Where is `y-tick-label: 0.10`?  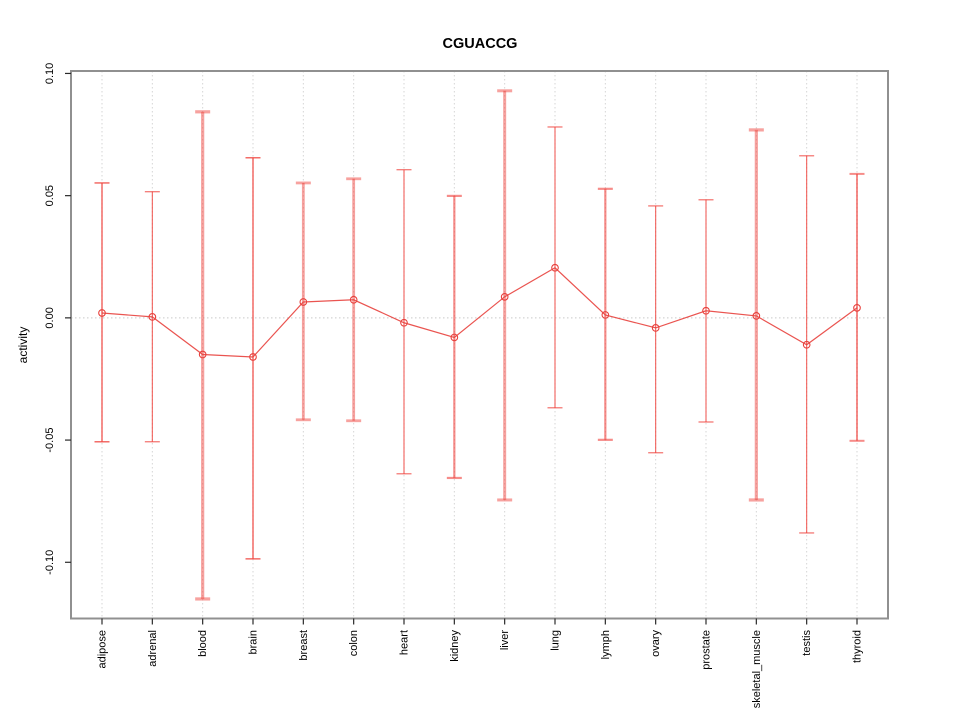
y-tick-label: 0.10 is located at coordinates (50, 73).